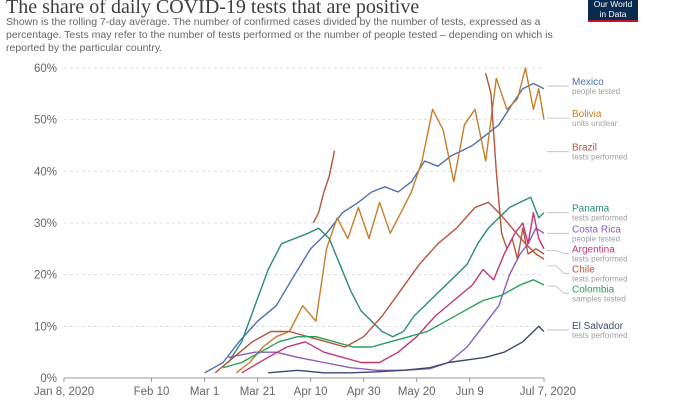 The image size is (674, 400). I want to click on y-tick-label: 50%, so click(45, 121).